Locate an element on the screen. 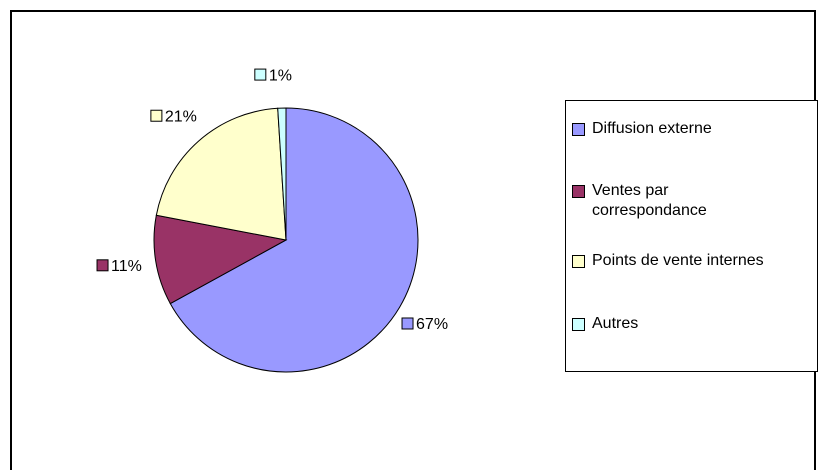  legend-label: Ventes par correspondance is located at coordinates (649, 200).